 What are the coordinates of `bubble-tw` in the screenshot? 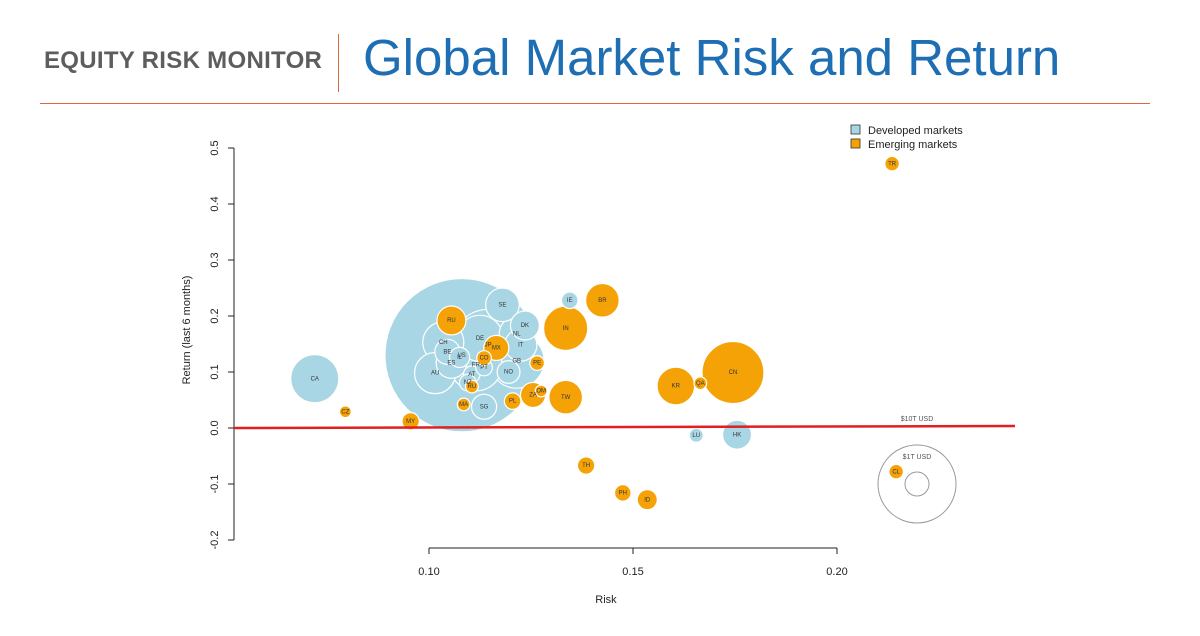 It's located at (566, 397).